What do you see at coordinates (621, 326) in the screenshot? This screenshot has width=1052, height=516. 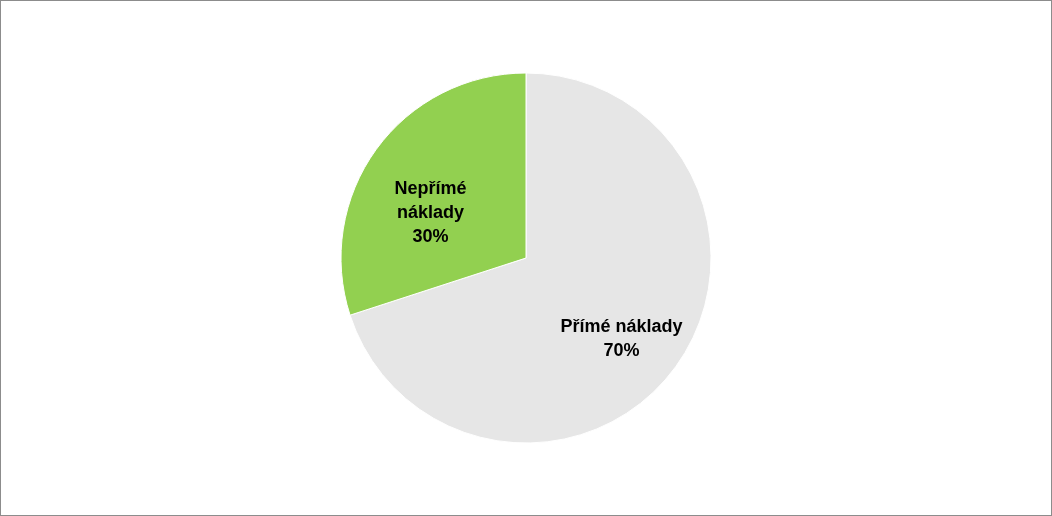 I see `slice-label: Přímé náklady` at bounding box center [621, 326].